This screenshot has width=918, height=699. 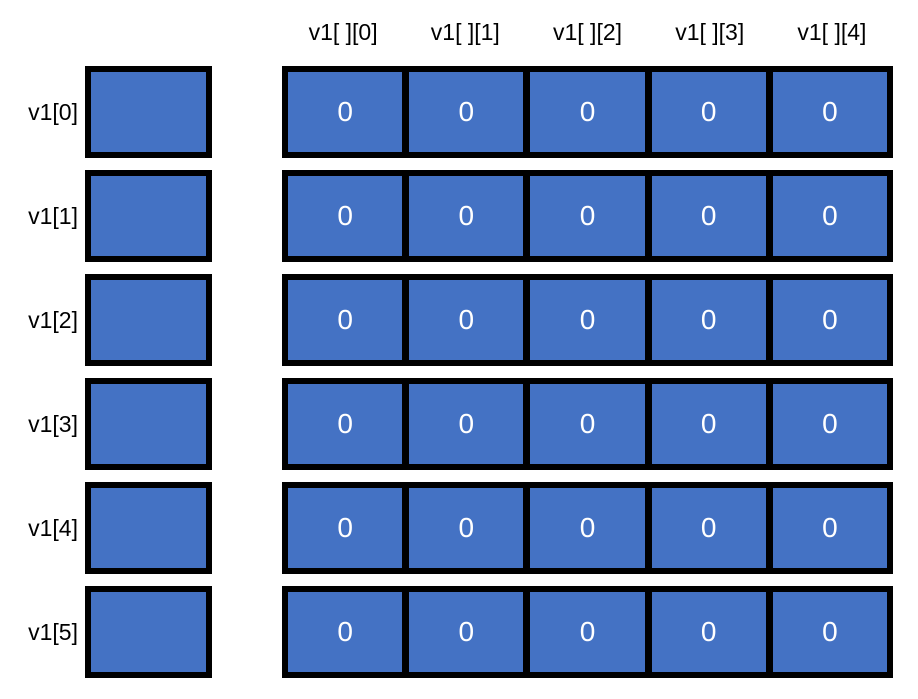 I want to click on column-header: v1[ ][2], so click(x=587, y=32).